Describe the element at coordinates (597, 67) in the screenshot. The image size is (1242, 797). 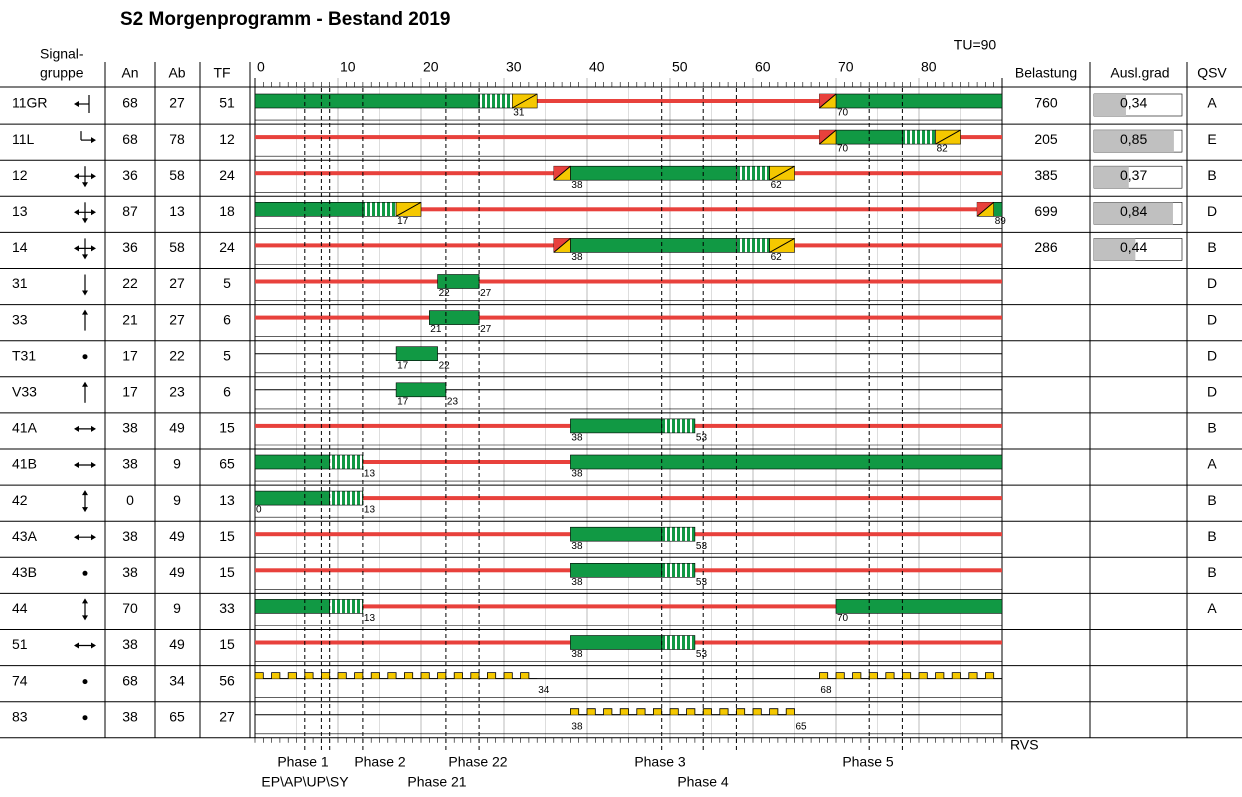
I see `x-tick-label: 40` at that location.